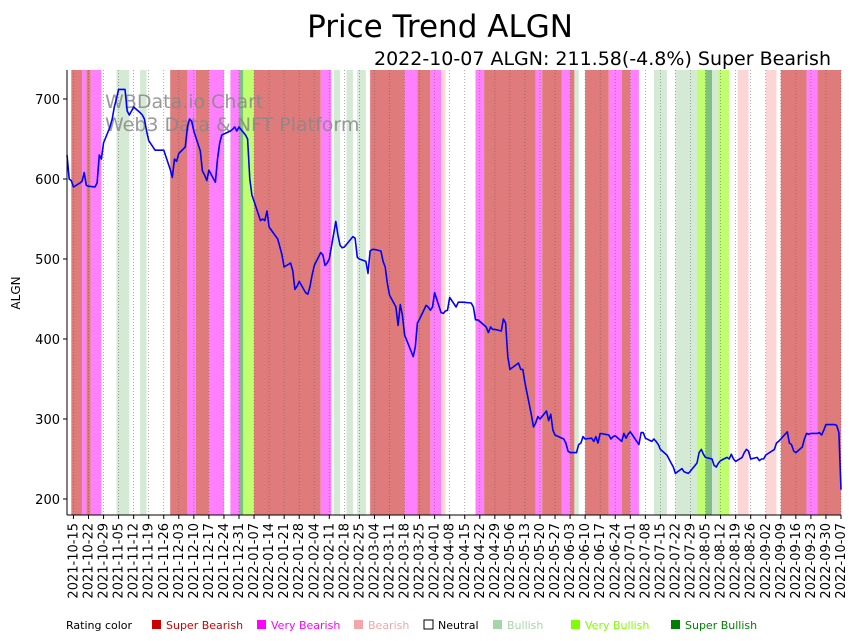 The width and height of the screenshot is (857, 641). What do you see at coordinates (51, 300) in the screenshot?
I see `y-ticks: 200 300 400 500 600 700` at bounding box center [51, 300].